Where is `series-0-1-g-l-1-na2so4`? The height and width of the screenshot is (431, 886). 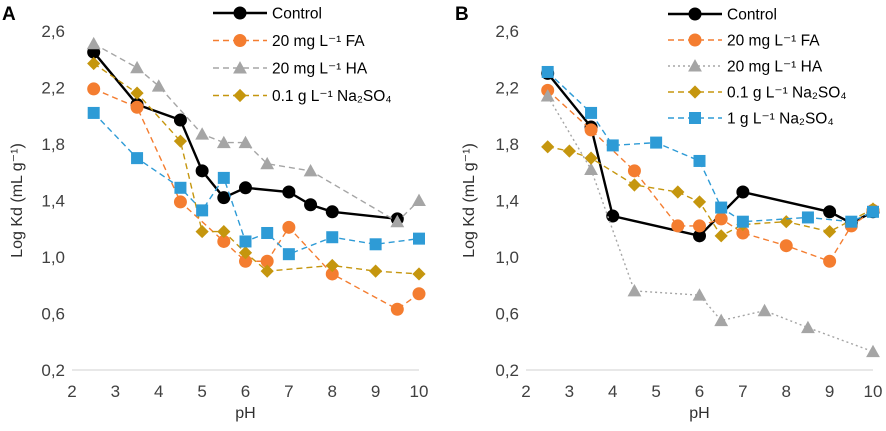
series-0-1-g-l-1-na2so4 is located at coordinates (710, 191).